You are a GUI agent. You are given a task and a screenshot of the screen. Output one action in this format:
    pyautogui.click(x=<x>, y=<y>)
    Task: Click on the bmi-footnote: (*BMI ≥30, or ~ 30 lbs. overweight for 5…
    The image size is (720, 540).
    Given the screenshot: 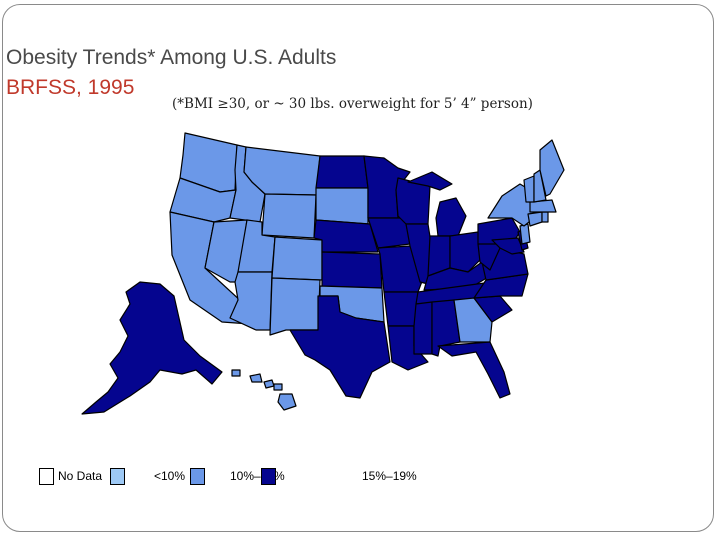 What is the action you would take?
    pyautogui.click(x=352, y=104)
    